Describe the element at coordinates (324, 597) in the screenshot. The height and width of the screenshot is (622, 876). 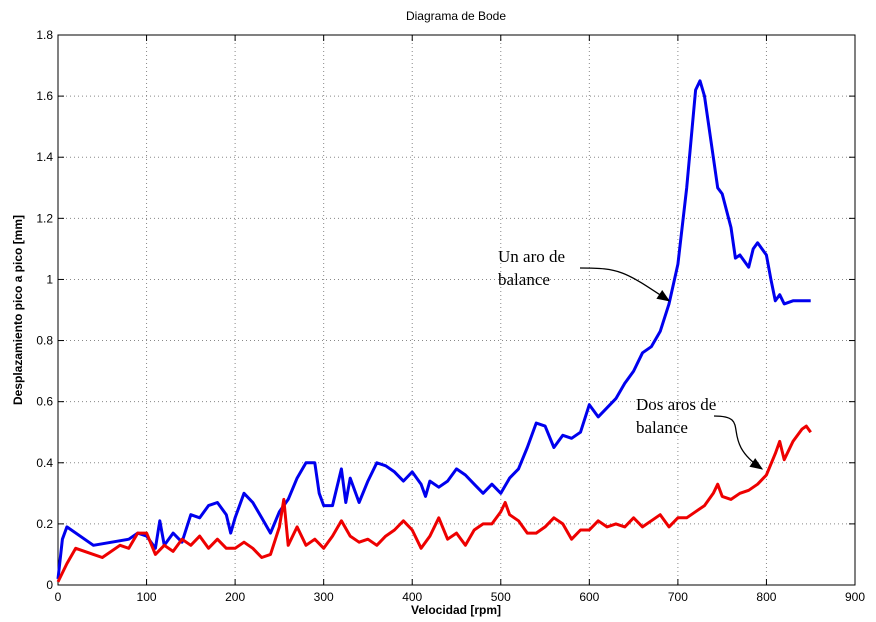
I see `x-tick-label: 300` at that location.